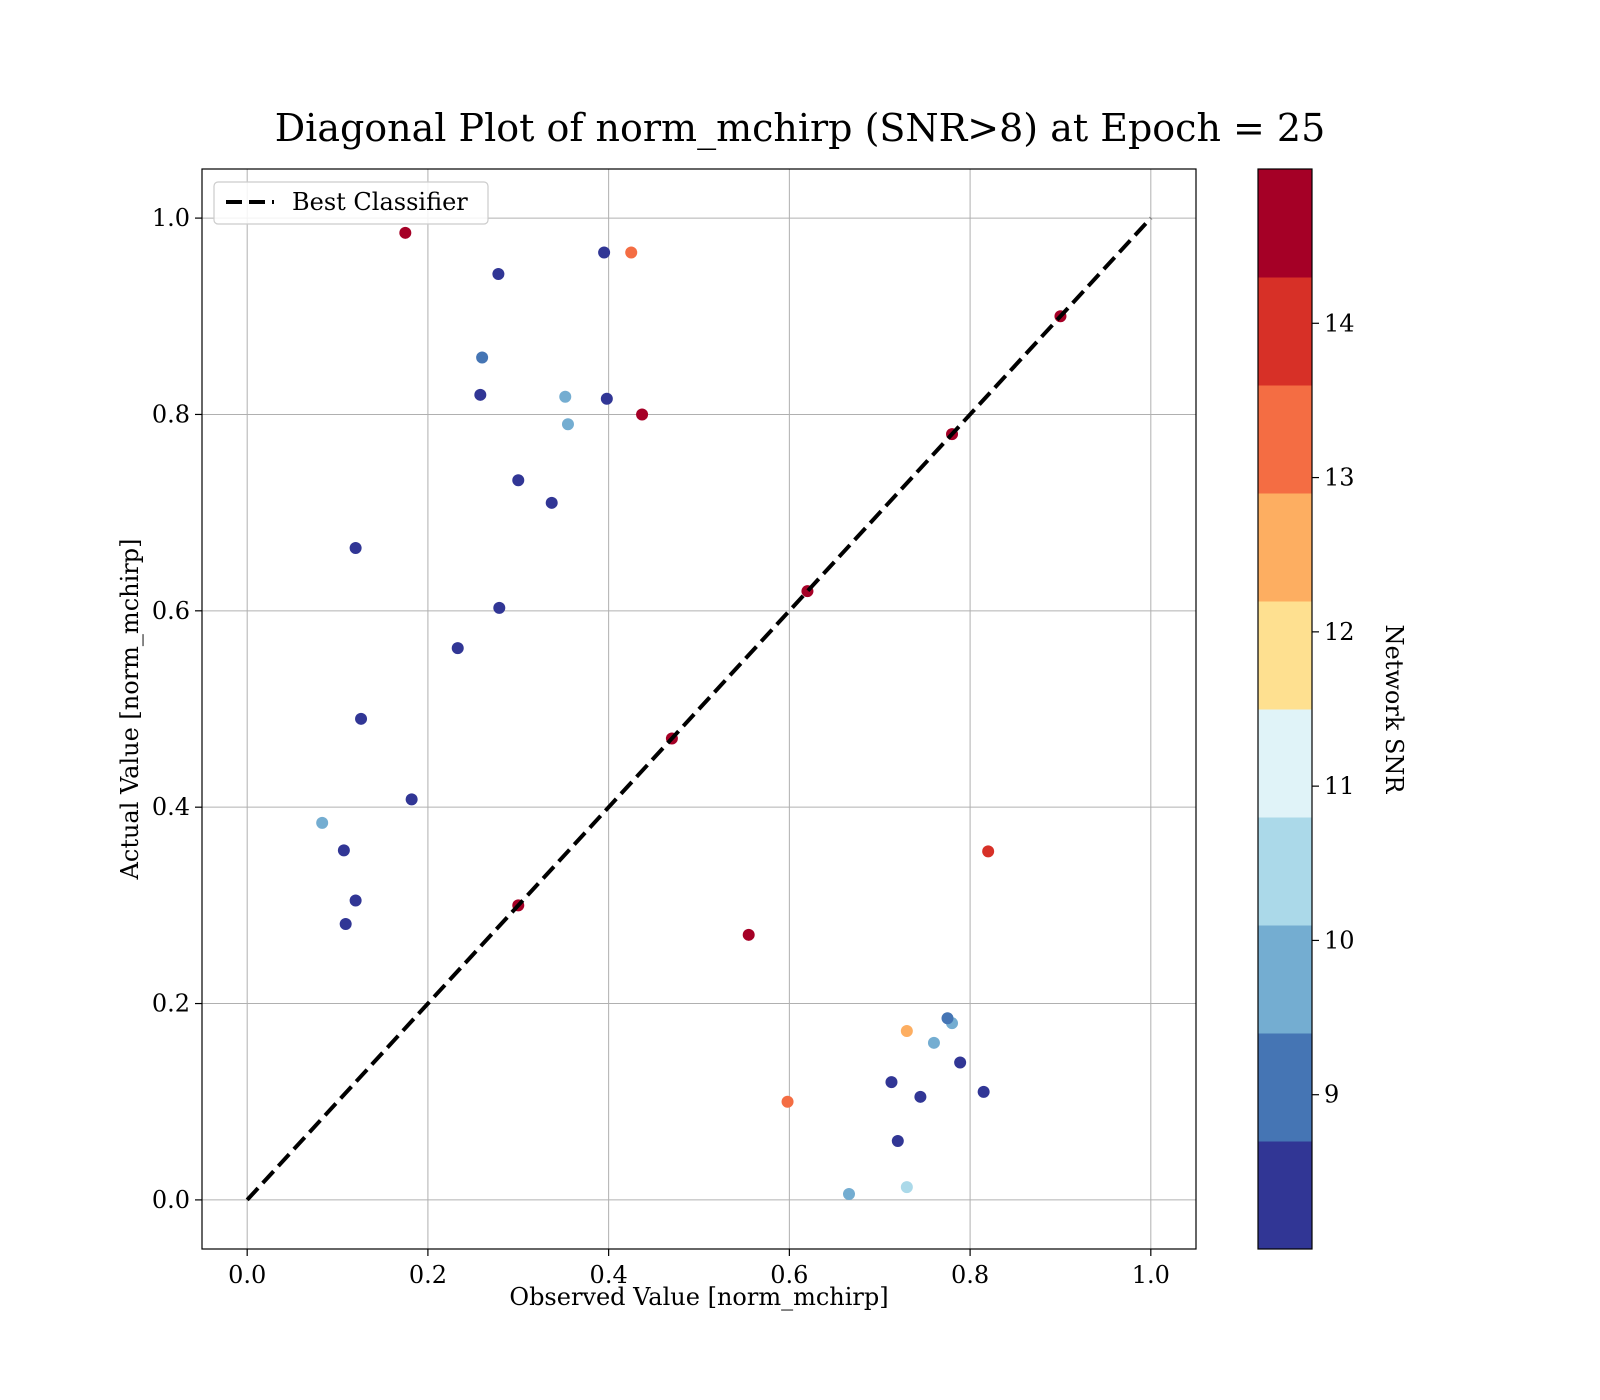  What do you see at coordinates (171, 611) in the screenshot?
I see `y-tick-label: 0.6` at bounding box center [171, 611].